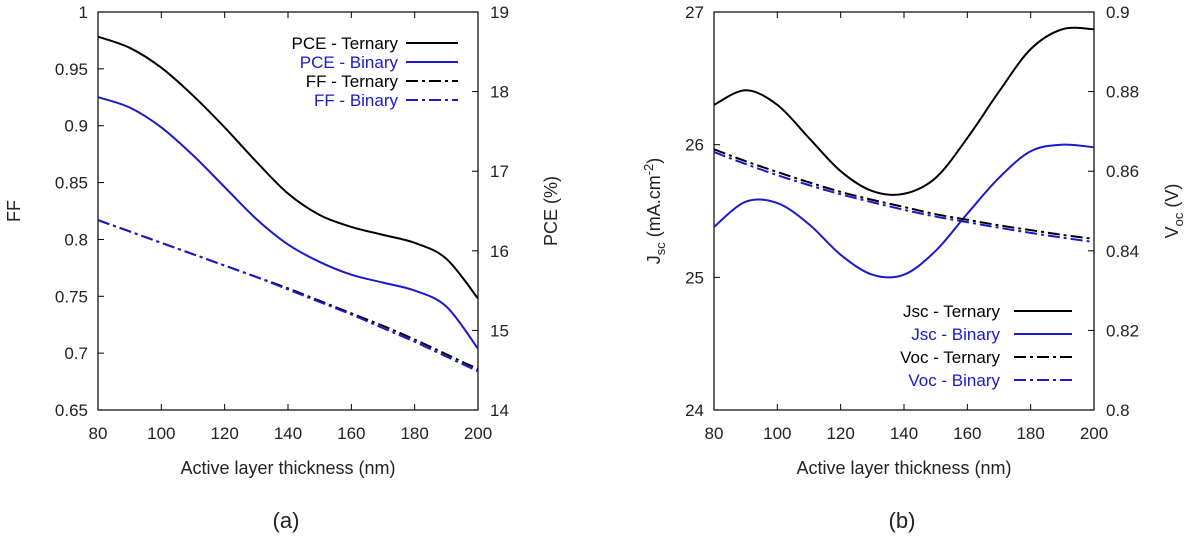 This screenshot has height=540, width=1200. I want to click on y-right-tick-label: 0.9, so click(1118, 12).